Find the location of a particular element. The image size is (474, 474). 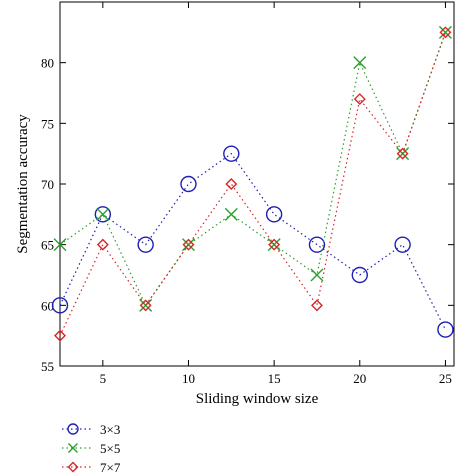

x-tick-label: 25 is located at coordinates (445, 378).